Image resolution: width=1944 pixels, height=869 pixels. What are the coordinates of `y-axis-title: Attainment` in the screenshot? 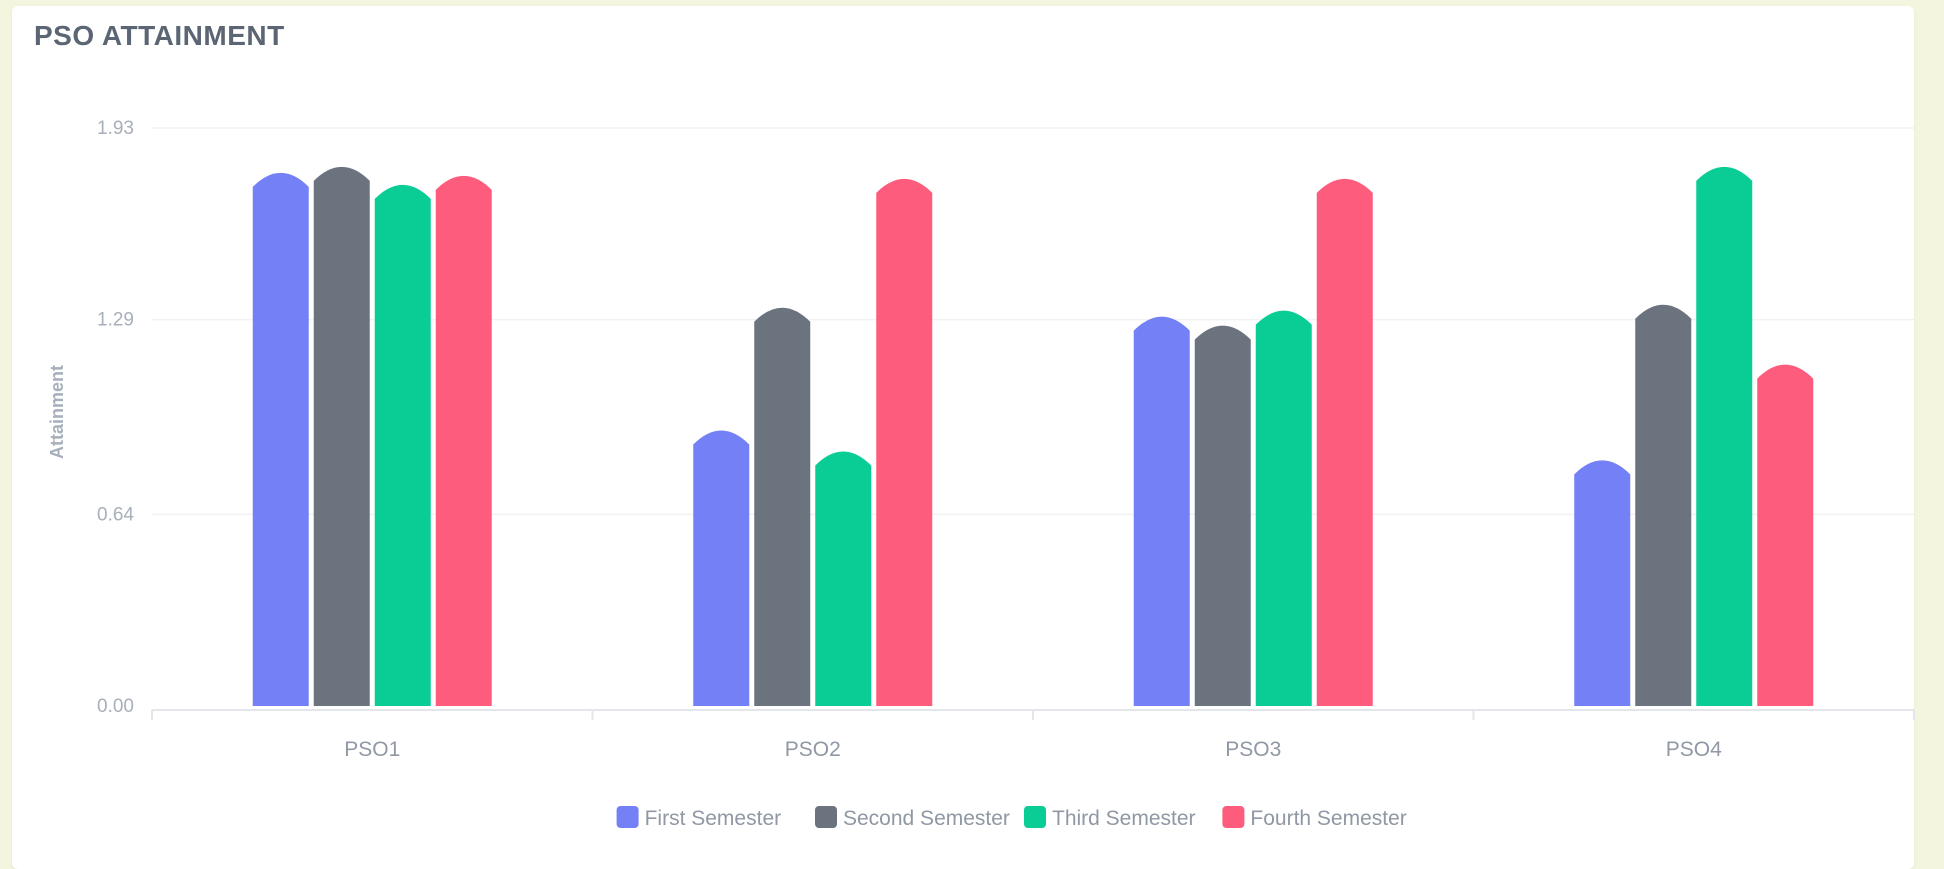 It's located at (57, 412).